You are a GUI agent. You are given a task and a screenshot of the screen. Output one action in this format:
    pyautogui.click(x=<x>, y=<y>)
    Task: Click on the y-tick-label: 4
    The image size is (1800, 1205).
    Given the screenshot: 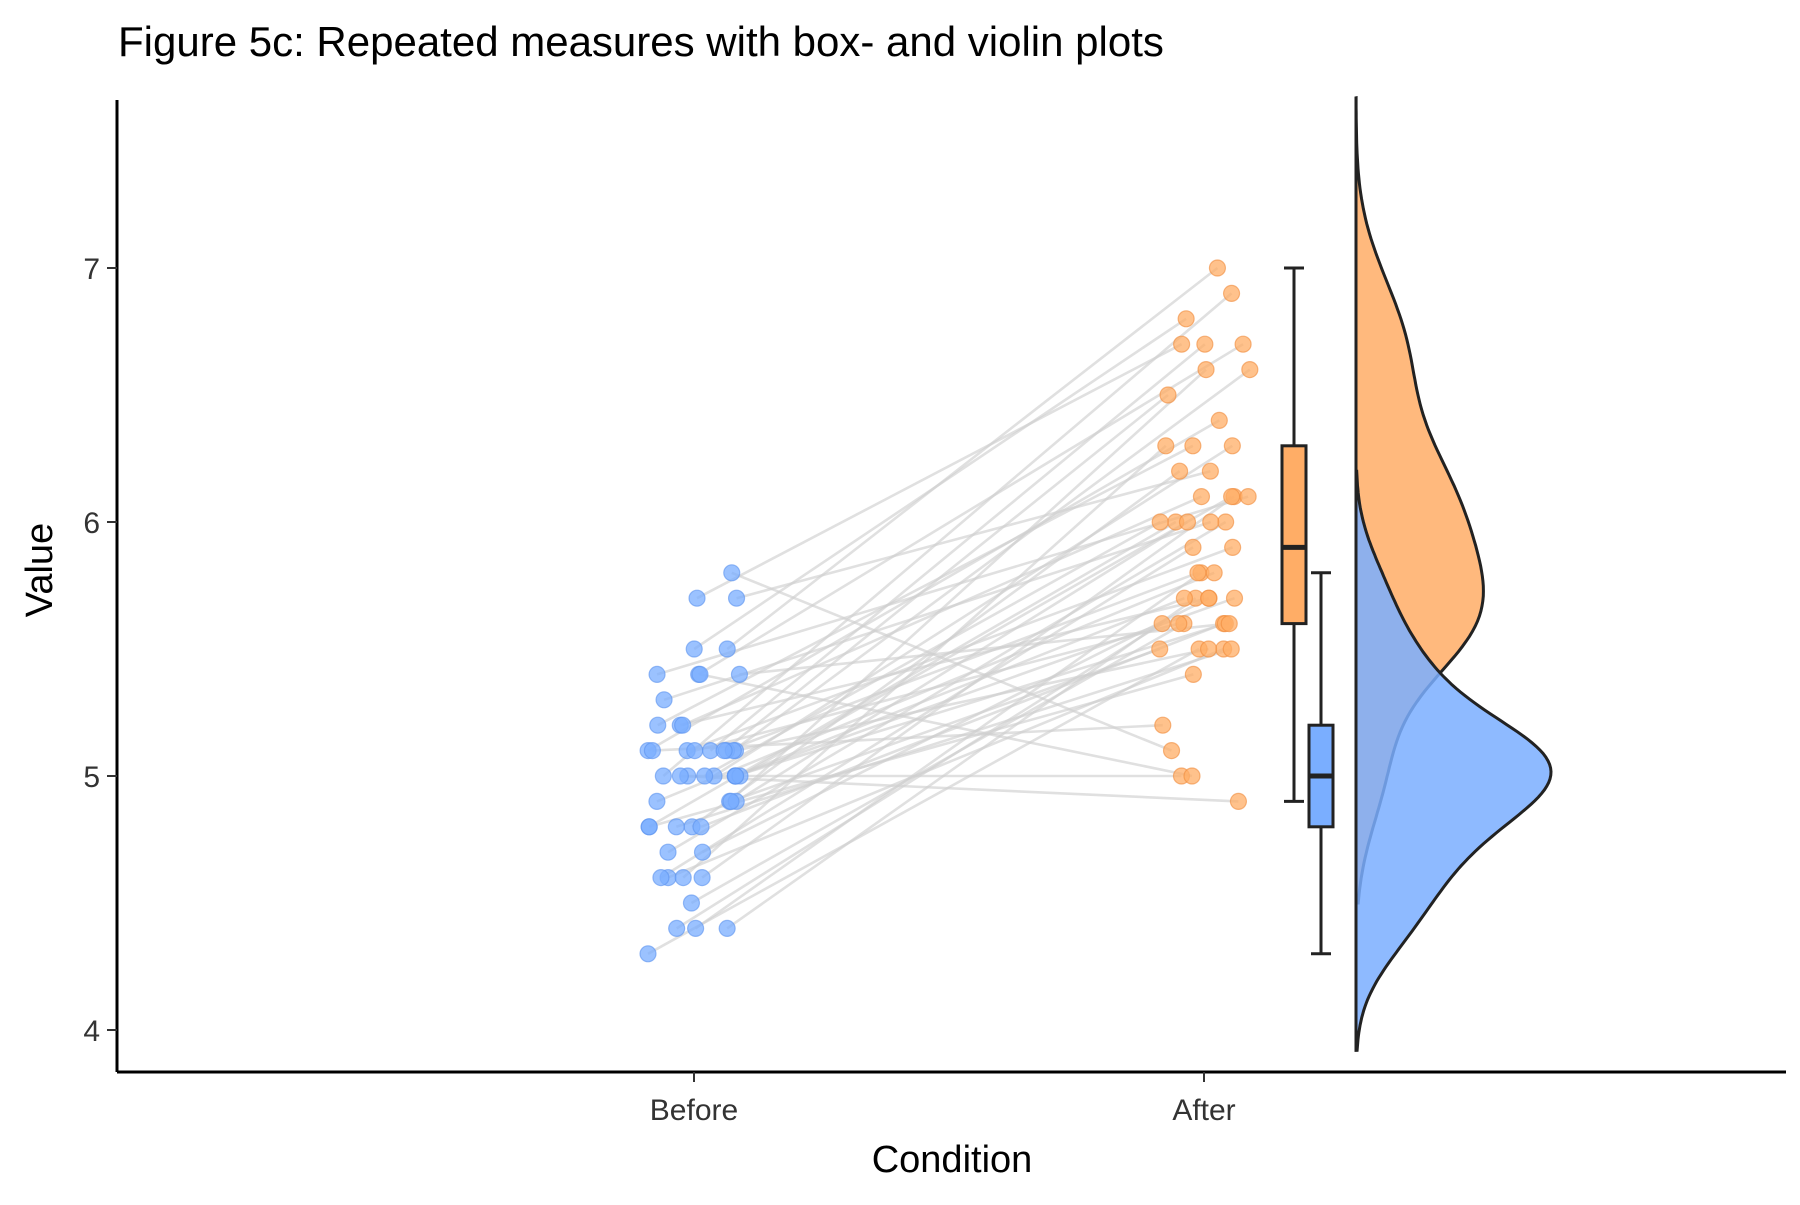 What is the action you would take?
    pyautogui.click(x=91, y=1031)
    